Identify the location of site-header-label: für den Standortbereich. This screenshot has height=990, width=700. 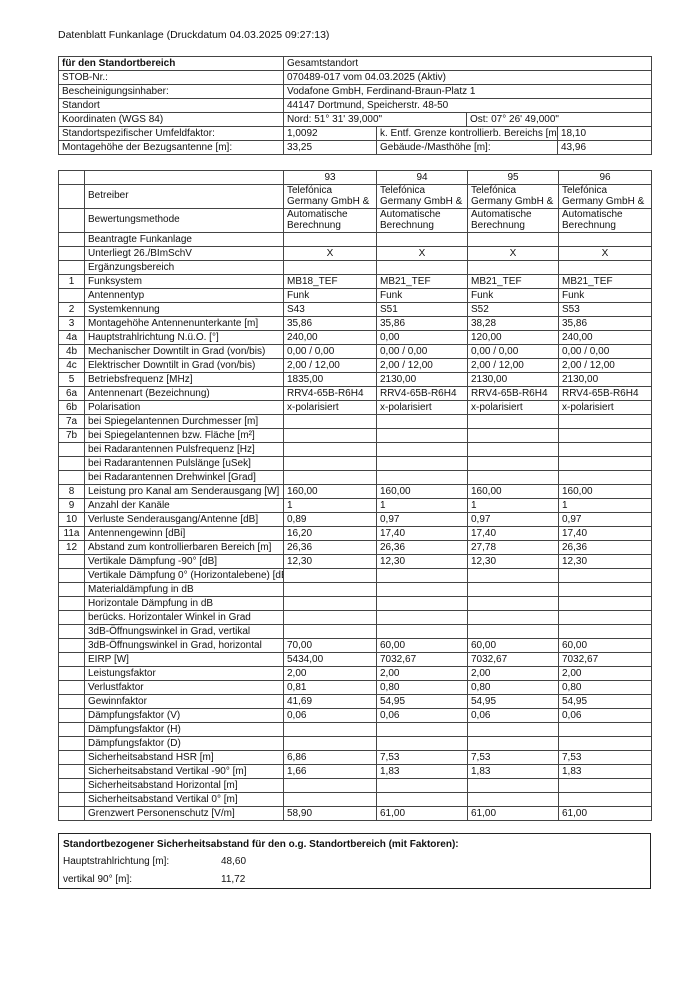
(171, 63).